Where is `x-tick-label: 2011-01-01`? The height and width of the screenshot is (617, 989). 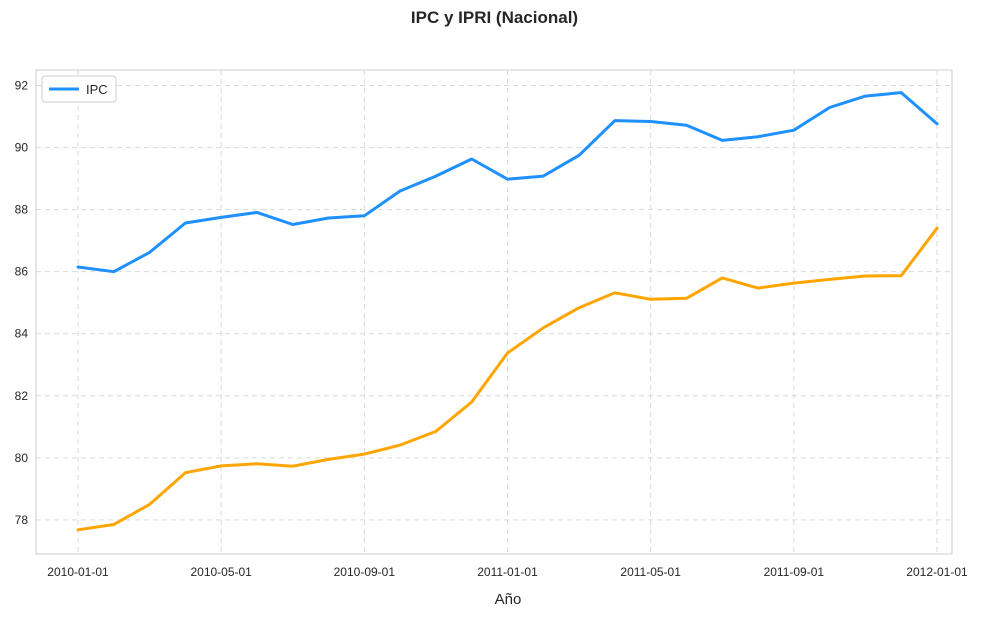
x-tick-label: 2011-01-01 is located at coordinates (507, 572).